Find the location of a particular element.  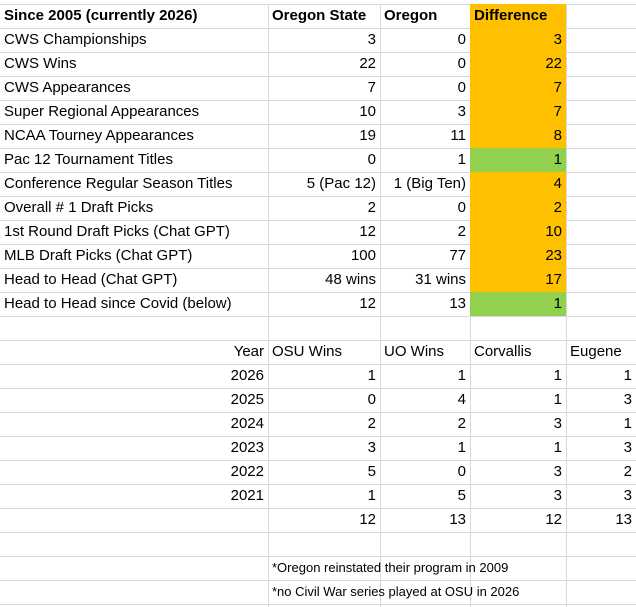

summary-row-label: Super Regional Appearances is located at coordinates (102, 111).